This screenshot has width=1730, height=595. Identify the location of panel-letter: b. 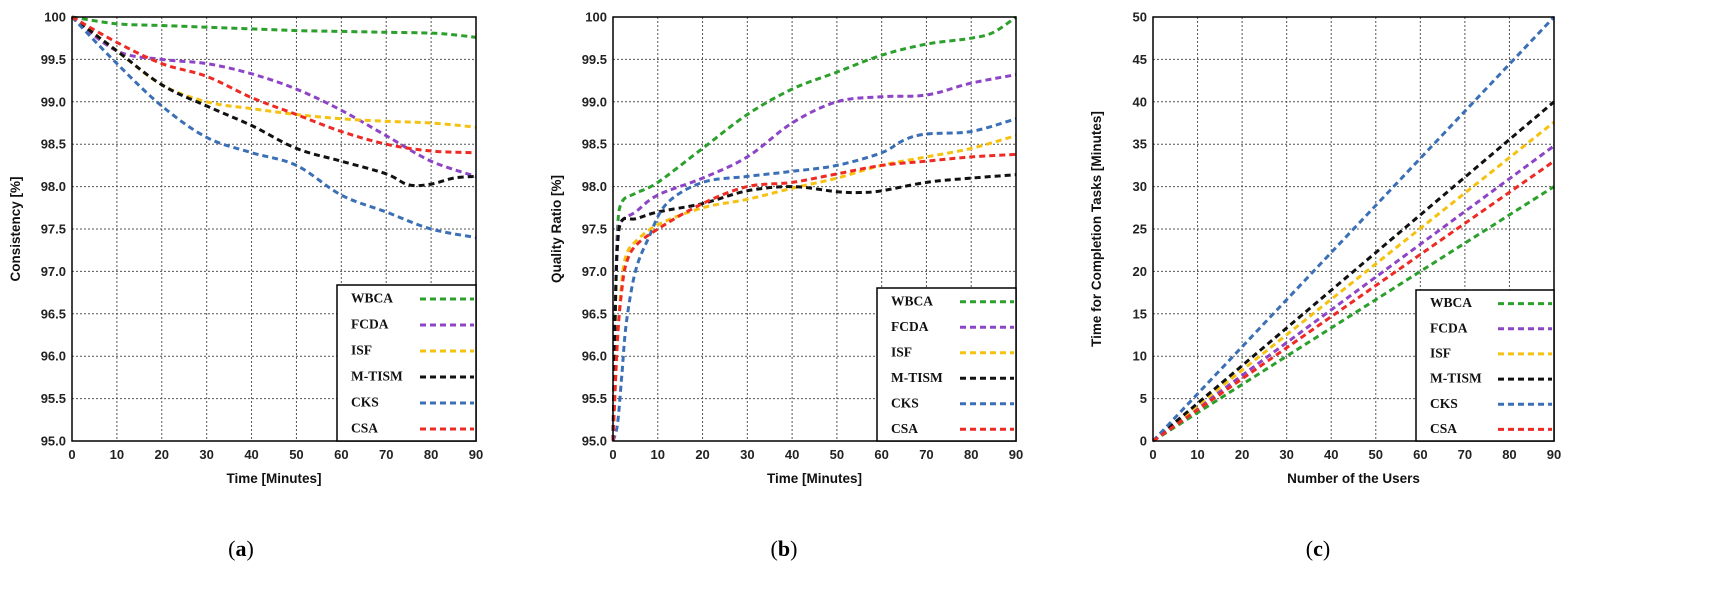
(784, 548).